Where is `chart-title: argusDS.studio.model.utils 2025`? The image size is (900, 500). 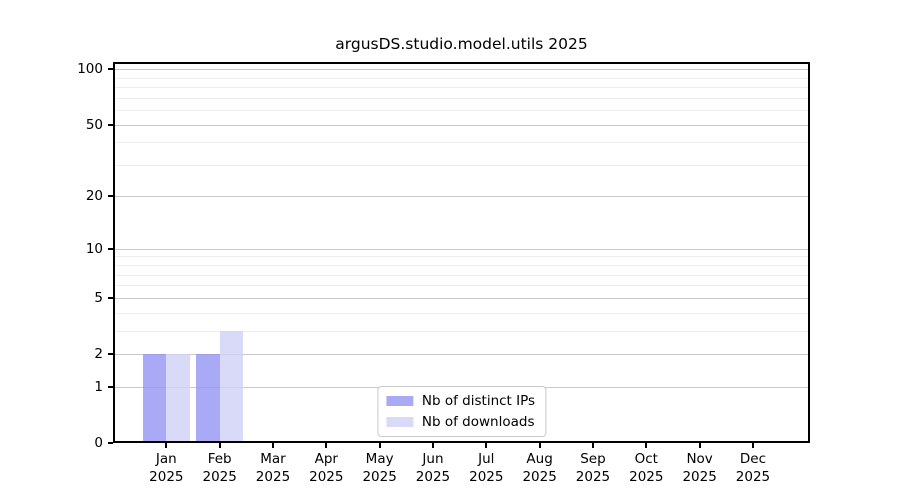
chart-title: argusDS.studio.model.utils 2025 is located at coordinates (461, 44).